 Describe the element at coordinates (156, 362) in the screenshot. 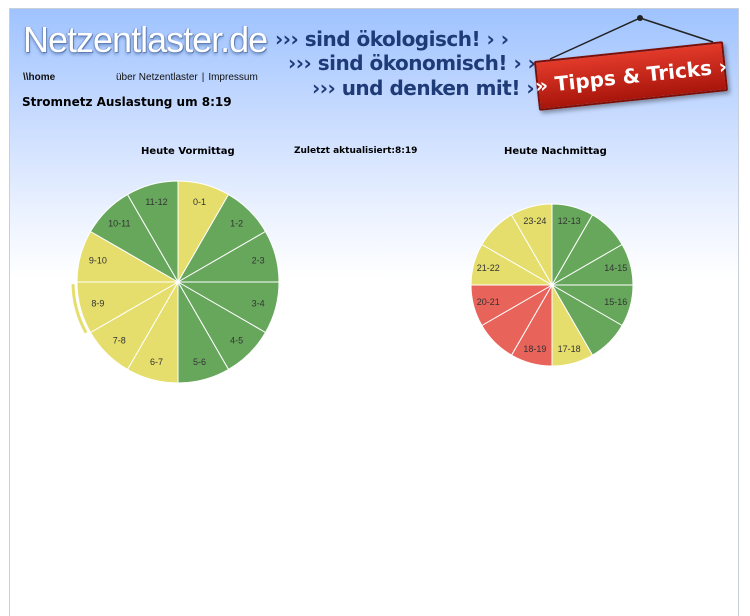

I see `slice-label-6-7: 6-7` at that location.